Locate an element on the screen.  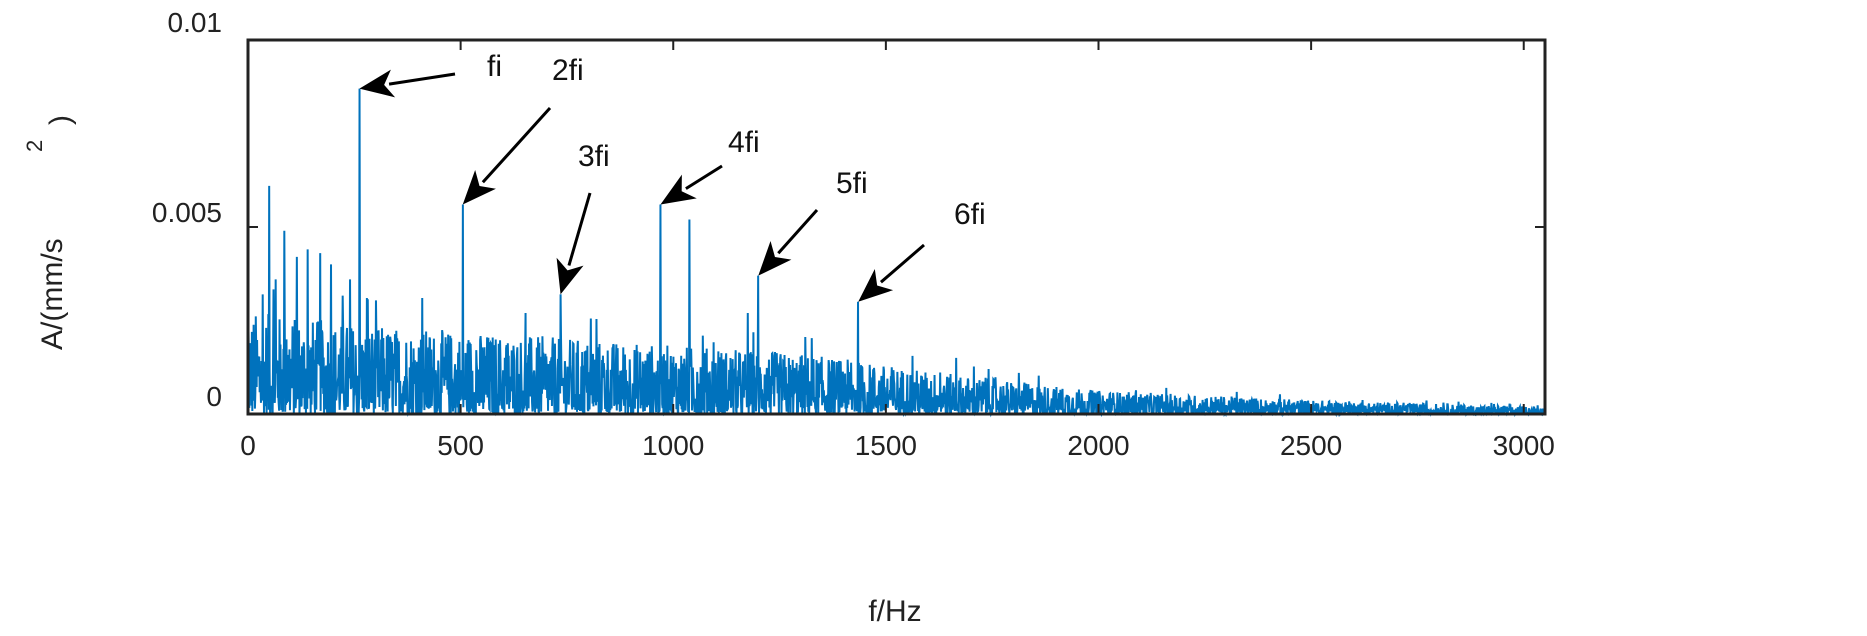
annotations: fi 2fi 3fi 4fi 5fi 6fi is located at coordinates (672, 176).